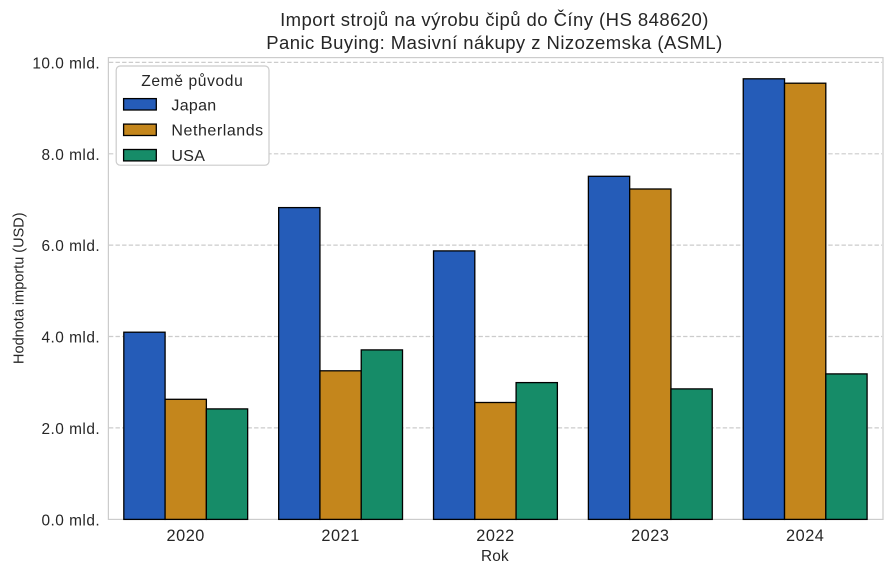 This screenshot has width=892, height=574. What do you see at coordinates (192, 81) in the screenshot?
I see `svg-text: Země původu` at bounding box center [192, 81].